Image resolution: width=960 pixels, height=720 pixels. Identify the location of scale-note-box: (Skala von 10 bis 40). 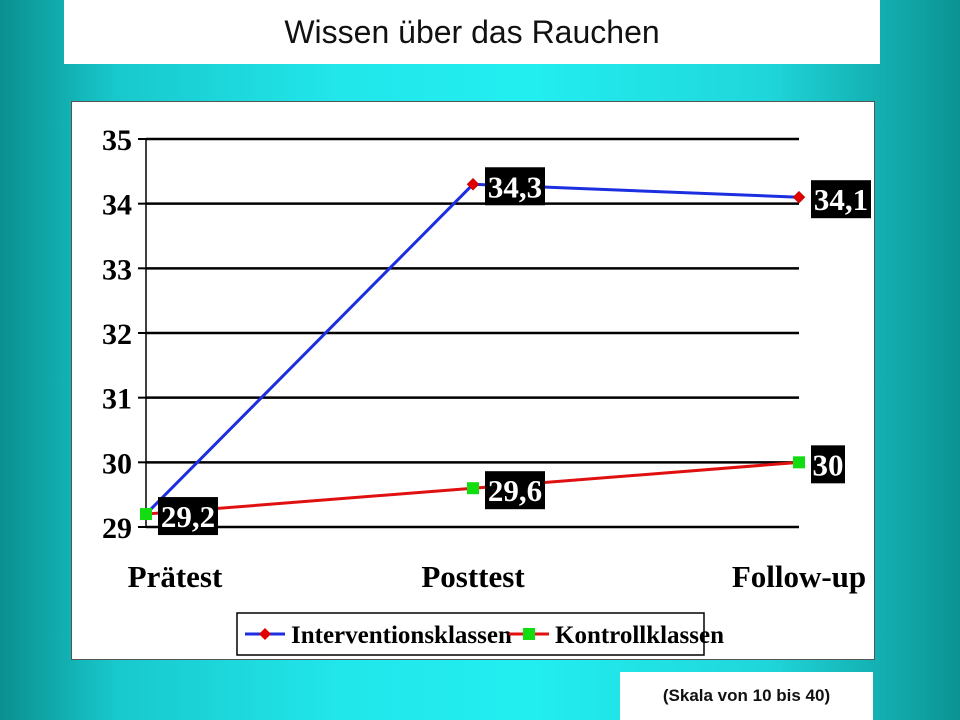
(746, 696).